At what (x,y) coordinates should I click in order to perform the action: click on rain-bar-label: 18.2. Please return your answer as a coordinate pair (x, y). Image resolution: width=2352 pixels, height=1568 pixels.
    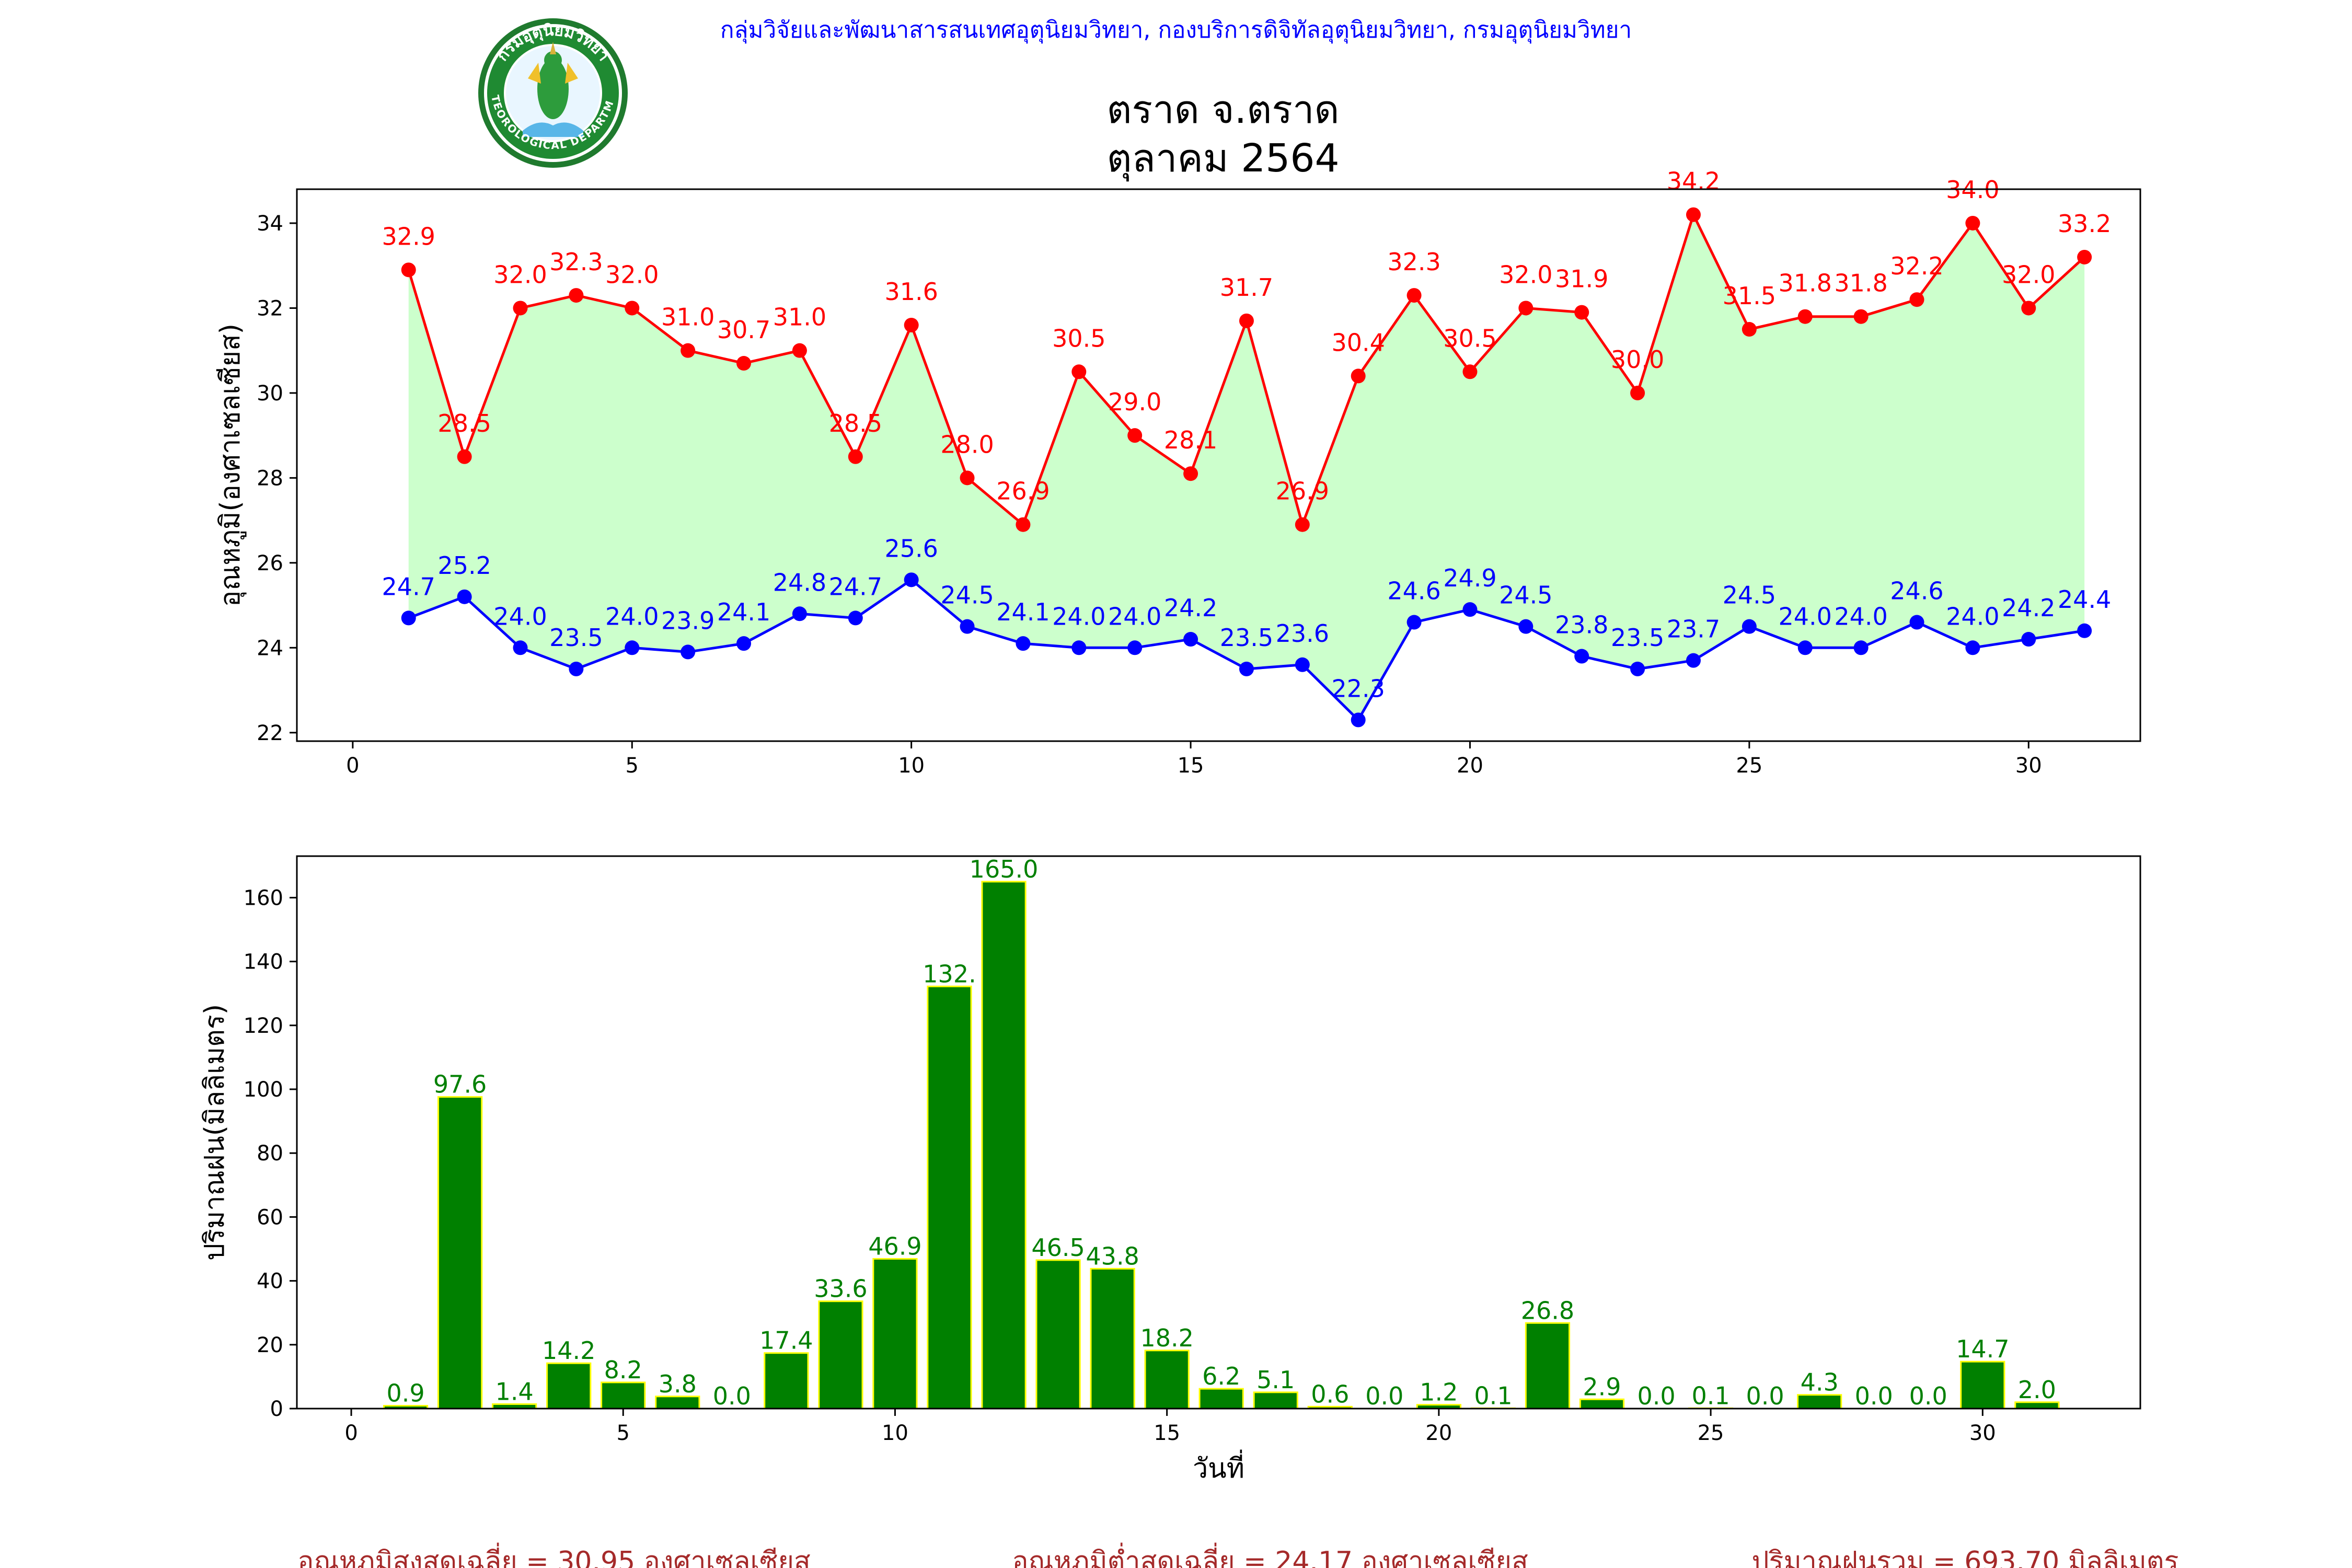
    Looking at the image, I should click on (1166, 1338).